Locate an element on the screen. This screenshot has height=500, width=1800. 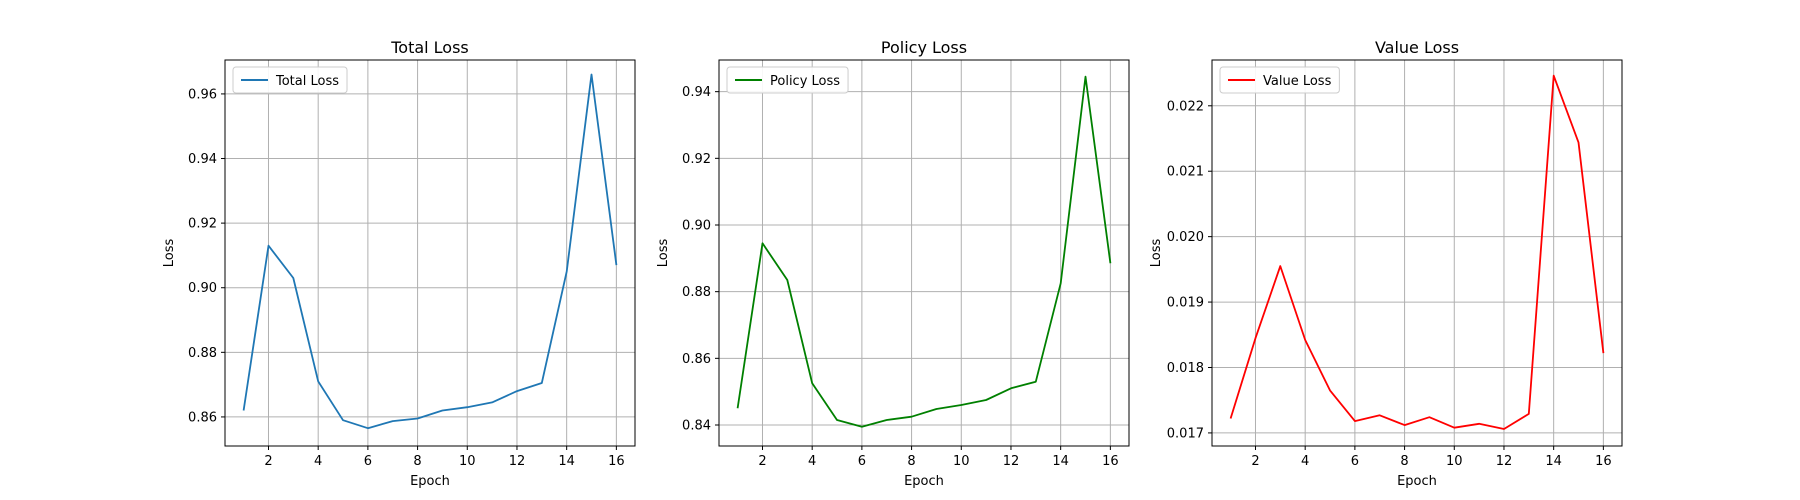
y-tick-label: 0.017 is located at coordinates (1185, 433).